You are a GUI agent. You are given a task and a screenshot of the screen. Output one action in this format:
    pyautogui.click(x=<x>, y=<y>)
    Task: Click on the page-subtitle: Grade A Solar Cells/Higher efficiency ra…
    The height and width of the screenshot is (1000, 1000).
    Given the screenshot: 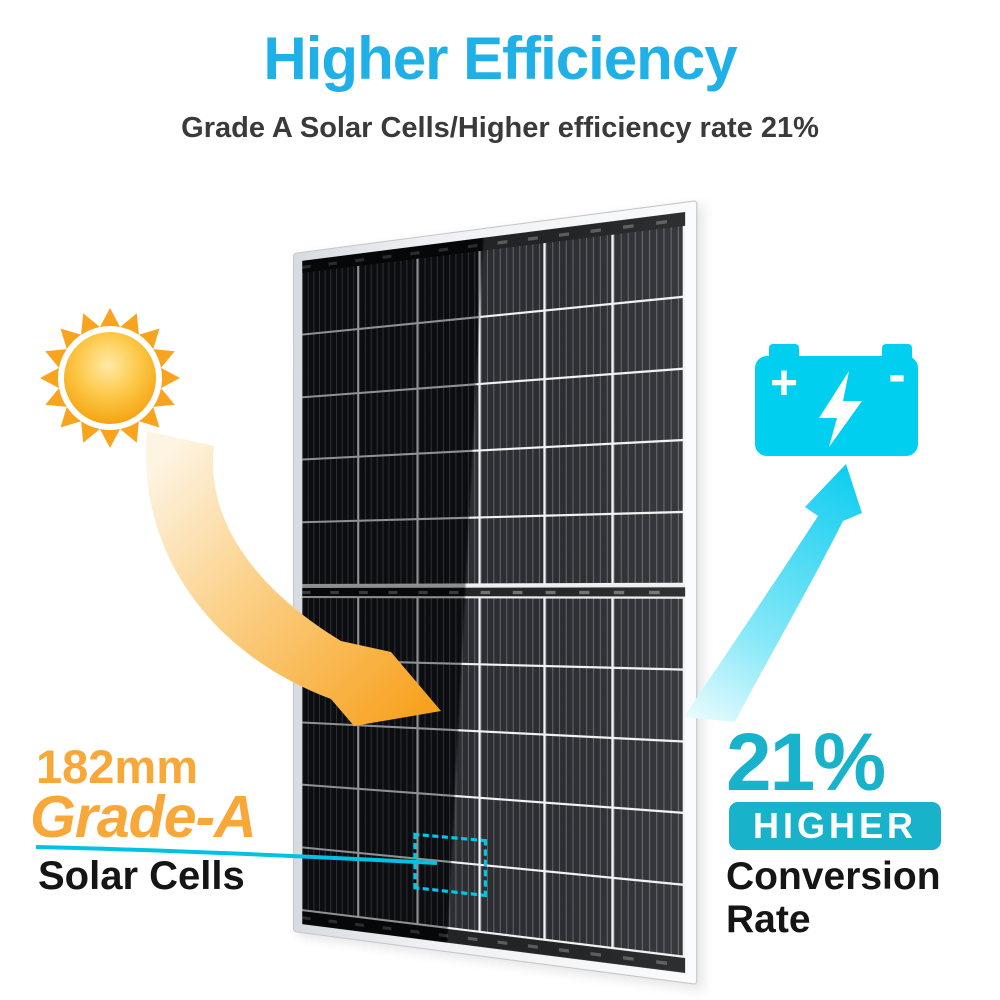 What is the action you would take?
    pyautogui.click(x=500, y=128)
    